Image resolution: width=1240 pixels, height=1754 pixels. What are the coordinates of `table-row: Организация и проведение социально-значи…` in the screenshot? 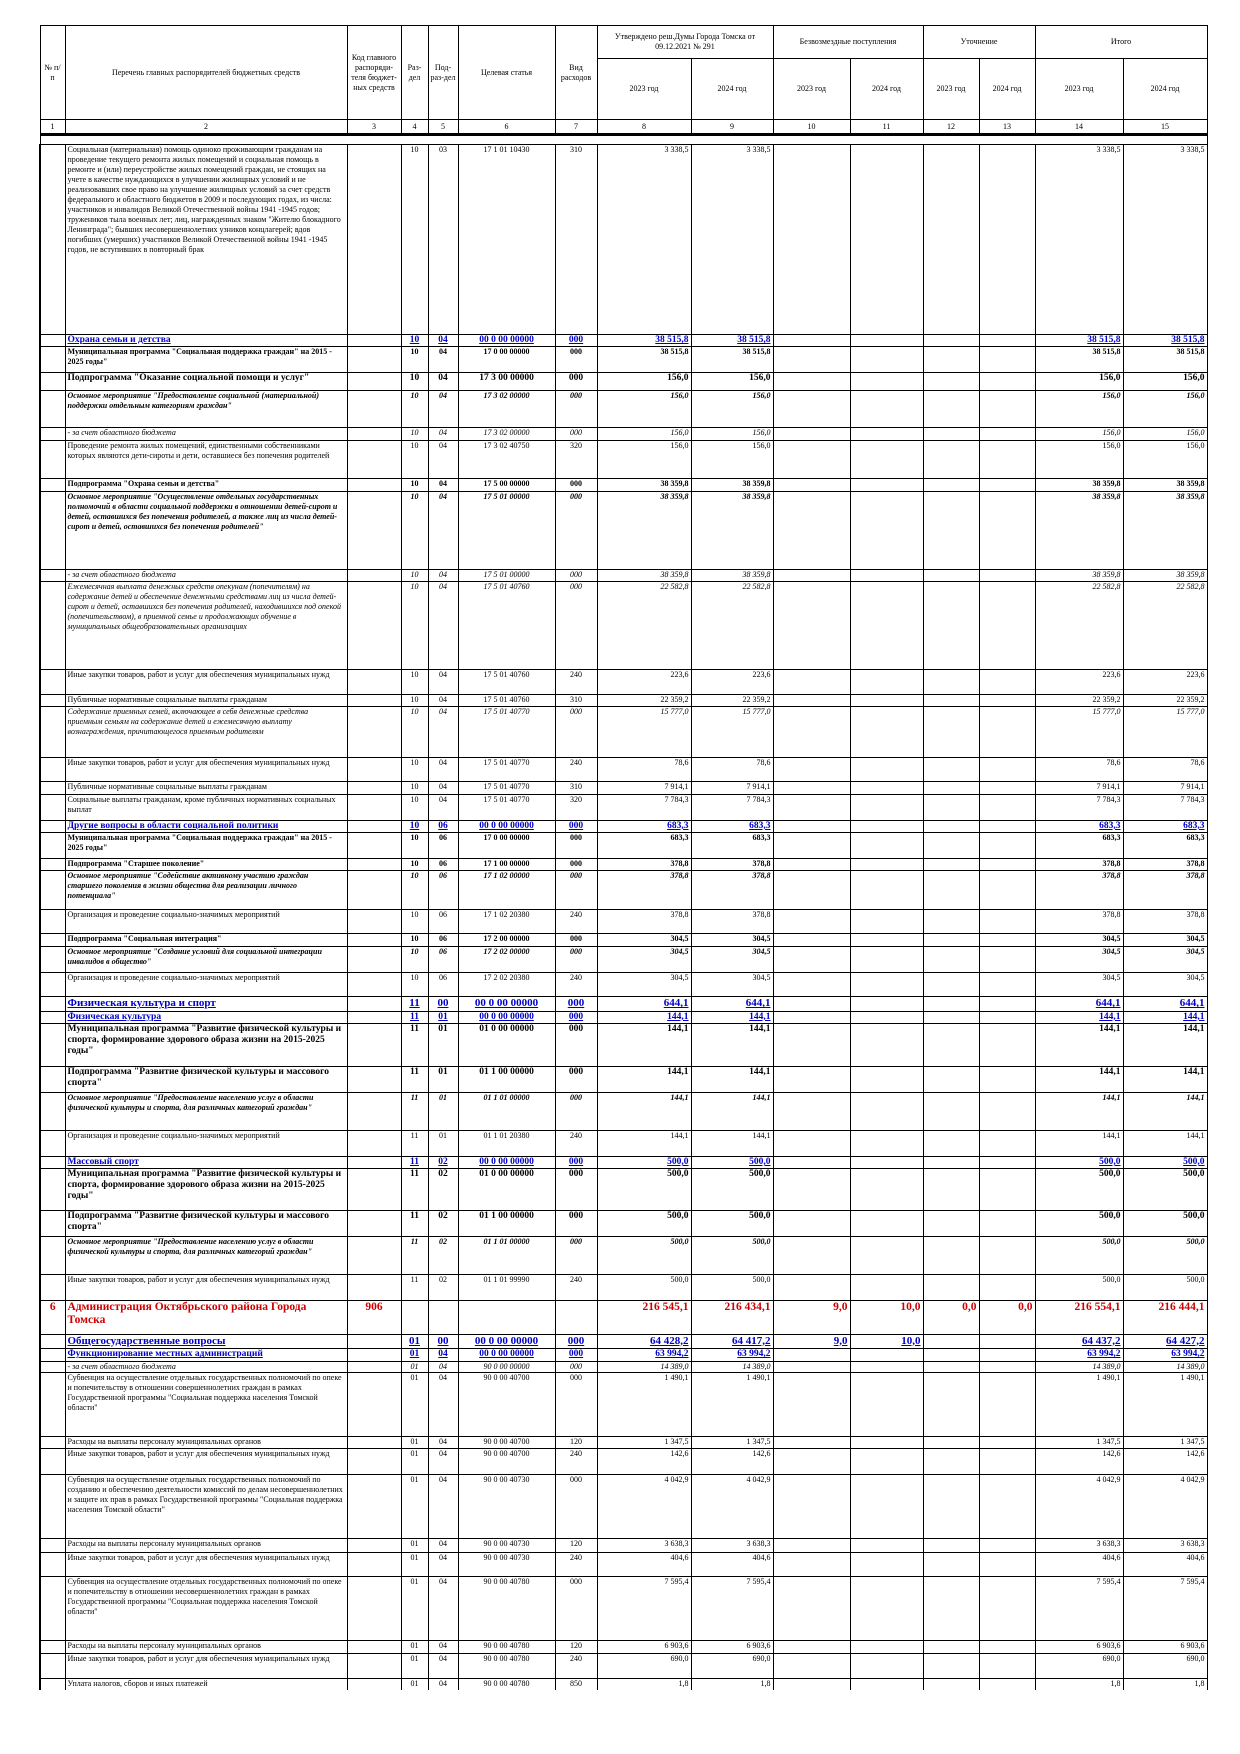 It's located at (623, 1143).